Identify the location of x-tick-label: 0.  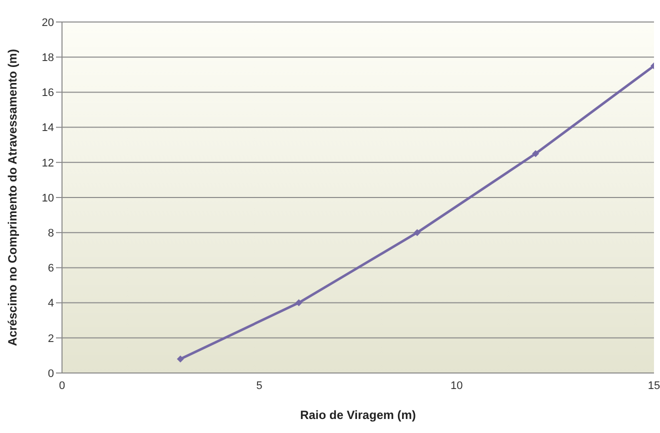
(62, 386).